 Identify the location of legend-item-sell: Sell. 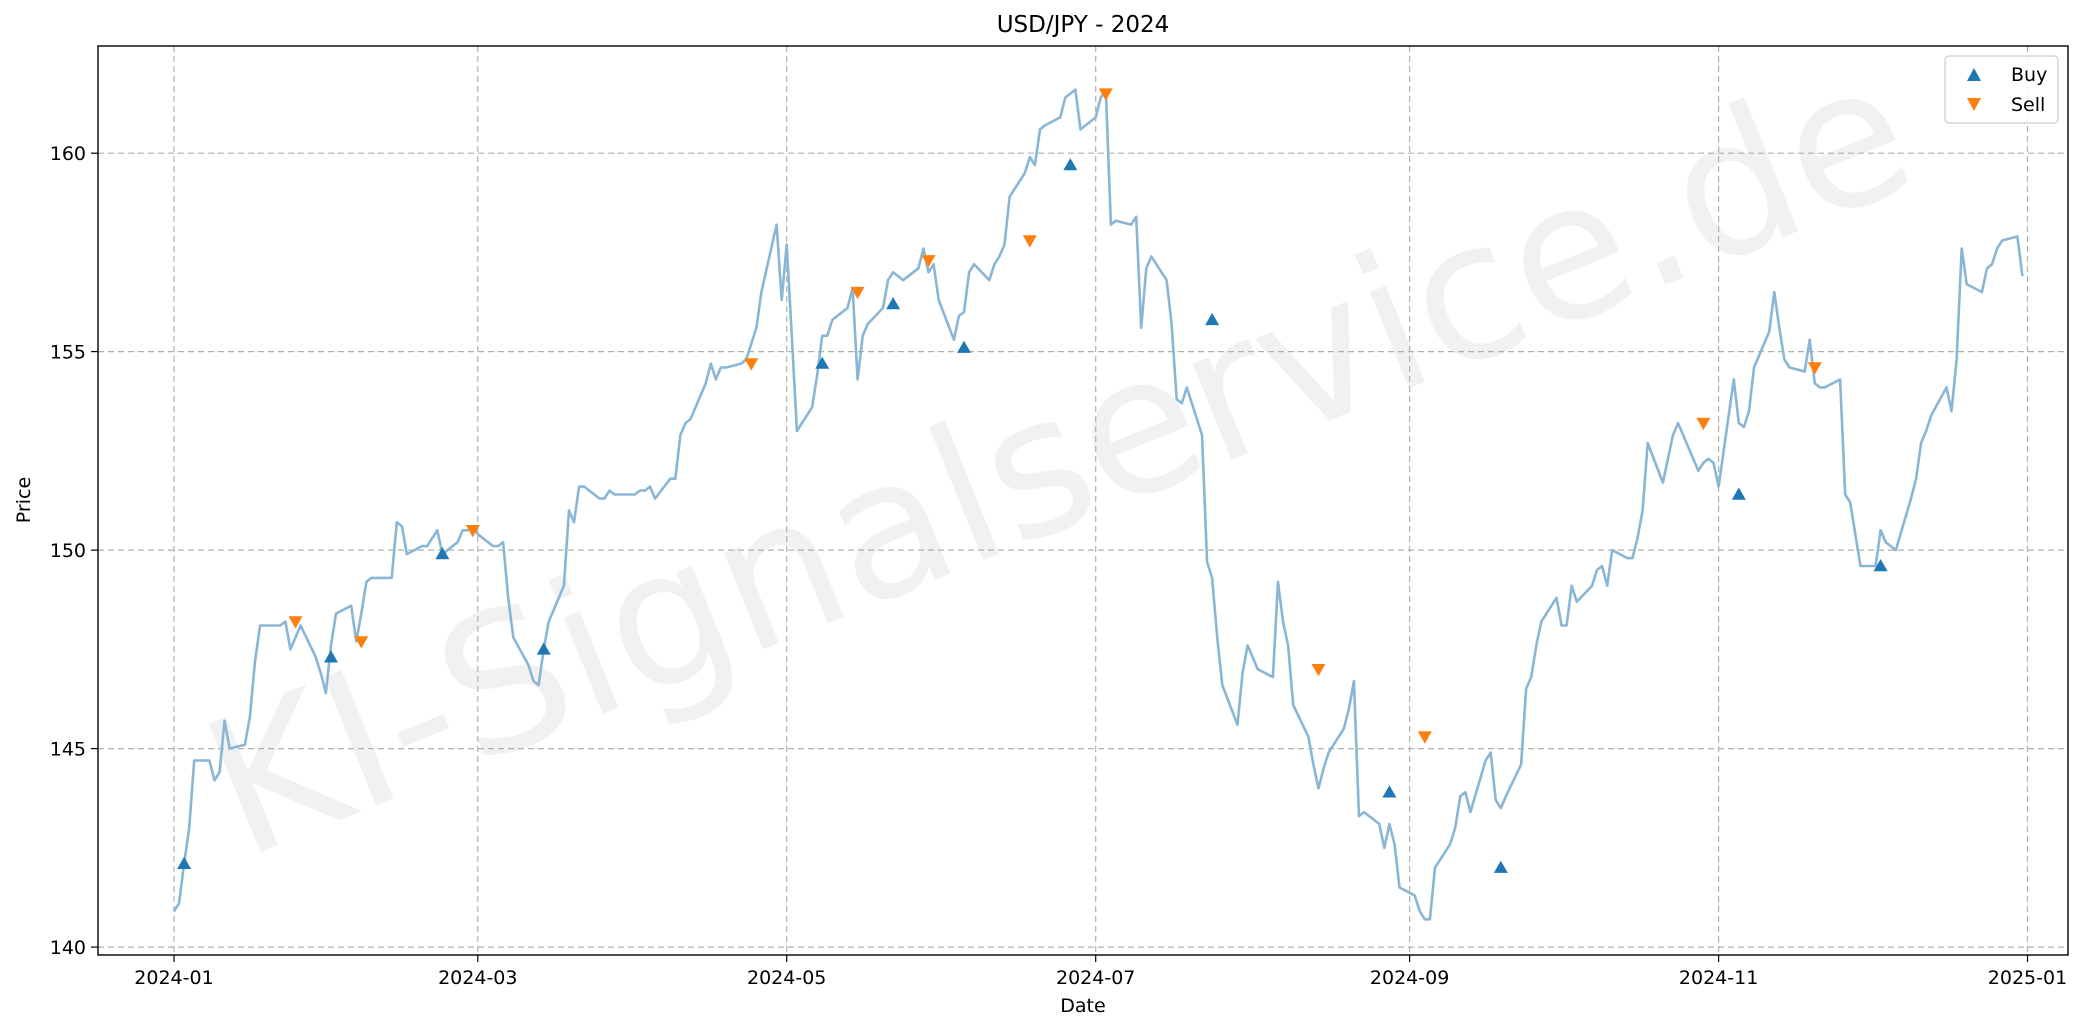
(2006, 105).